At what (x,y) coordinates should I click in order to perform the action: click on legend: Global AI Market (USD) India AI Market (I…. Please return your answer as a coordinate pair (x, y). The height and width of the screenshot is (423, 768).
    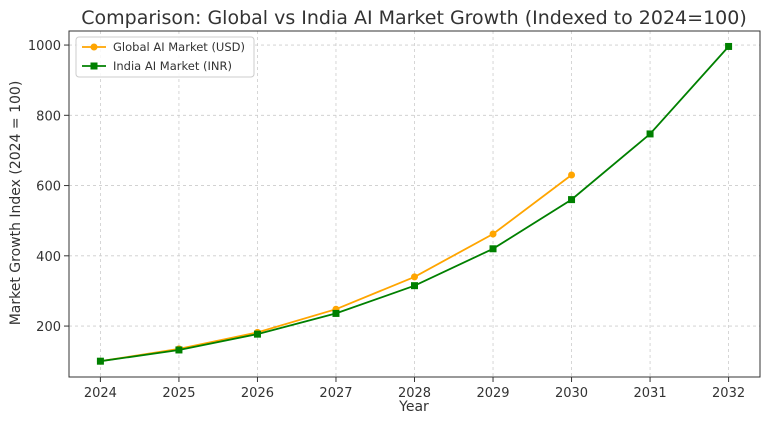
    Looking at the image, I should click on (165, 57).